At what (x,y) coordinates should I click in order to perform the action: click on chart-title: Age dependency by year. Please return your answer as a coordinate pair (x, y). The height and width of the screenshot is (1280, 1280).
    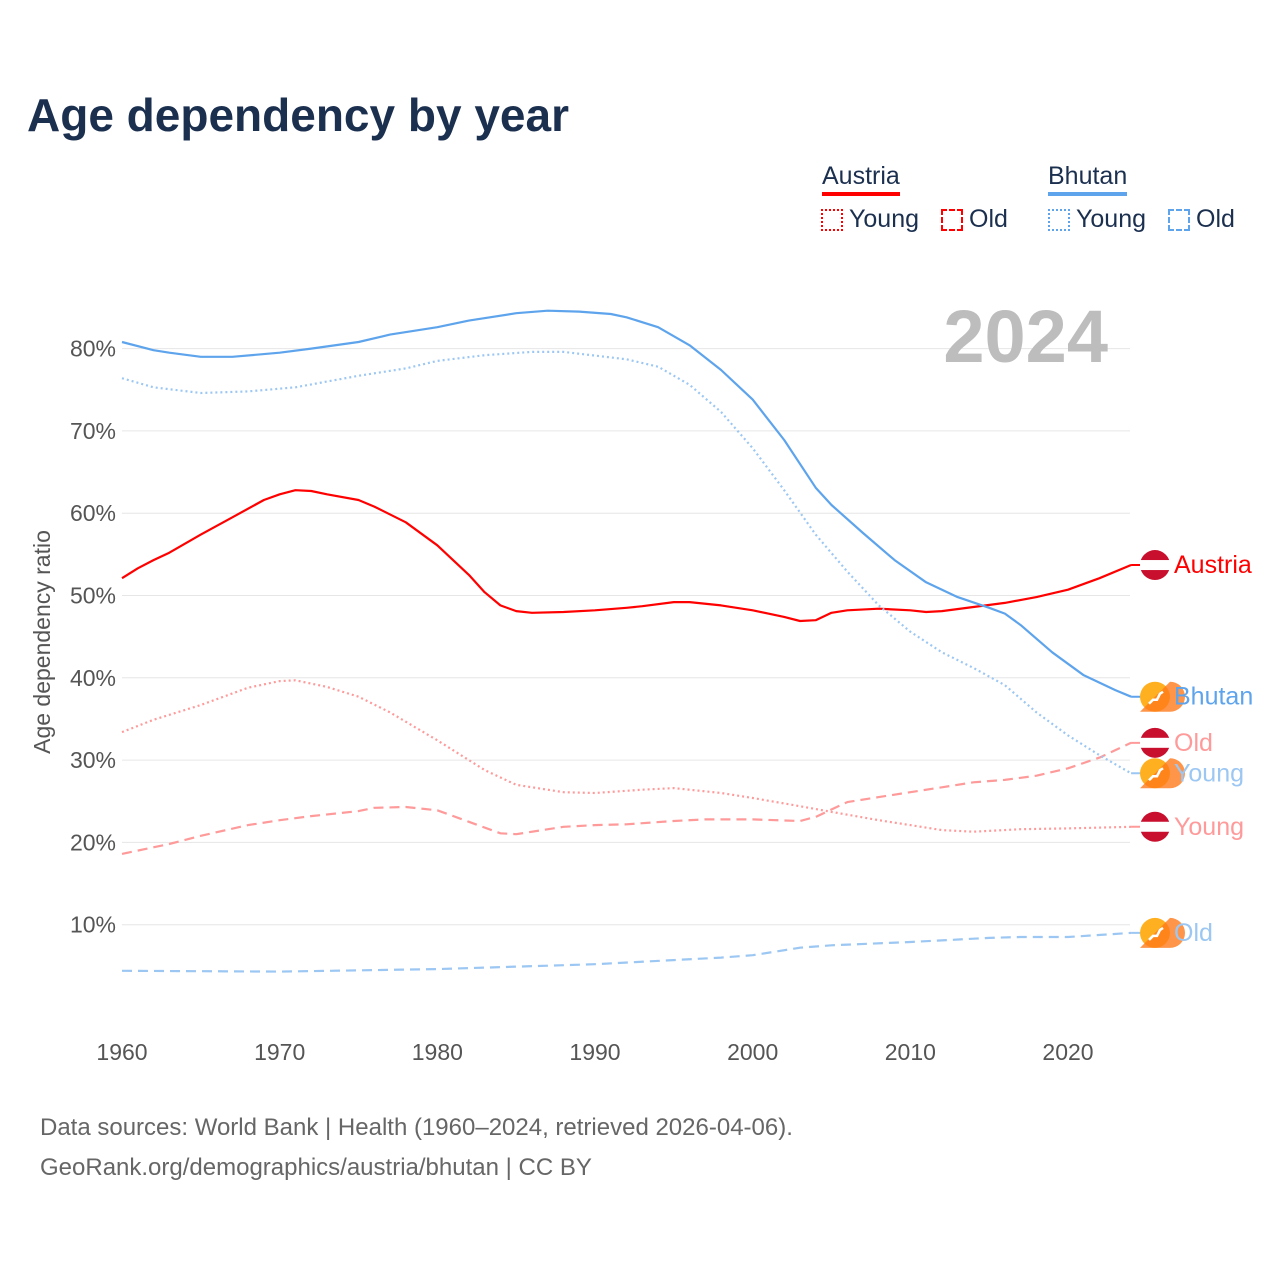
    Looking at the image, I should click on (298, 115).